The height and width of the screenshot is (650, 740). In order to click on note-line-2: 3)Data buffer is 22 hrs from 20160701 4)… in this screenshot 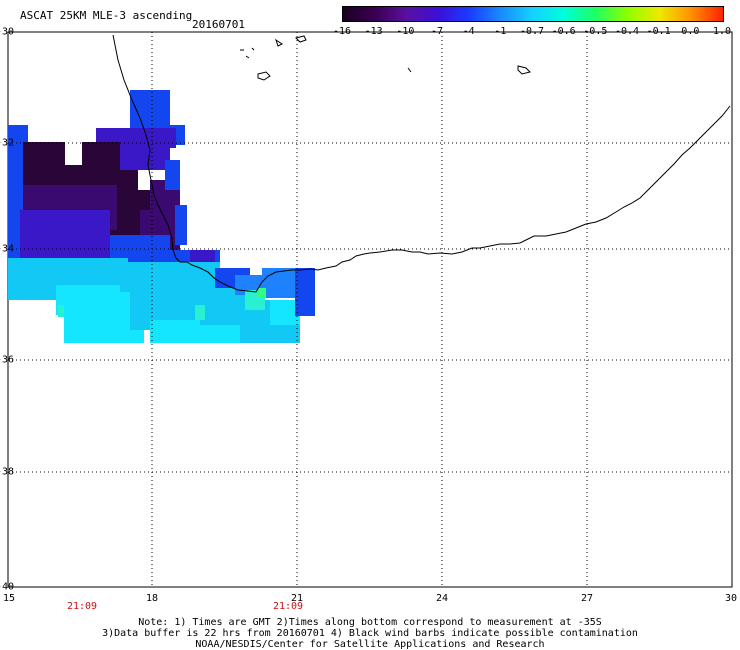, I will do `click(370, 633)`.